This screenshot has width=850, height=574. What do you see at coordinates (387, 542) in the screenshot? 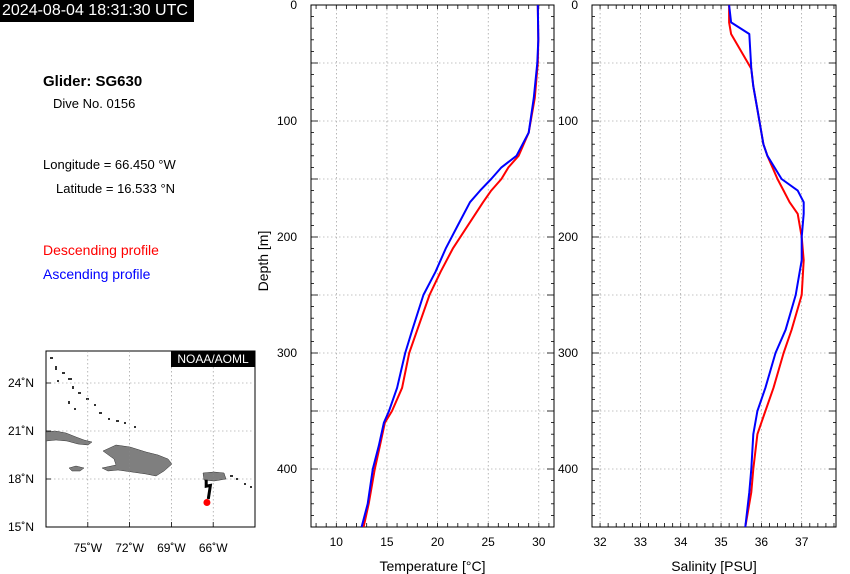
I see `x-tick-label: 15` at bounding box center [387, 542].